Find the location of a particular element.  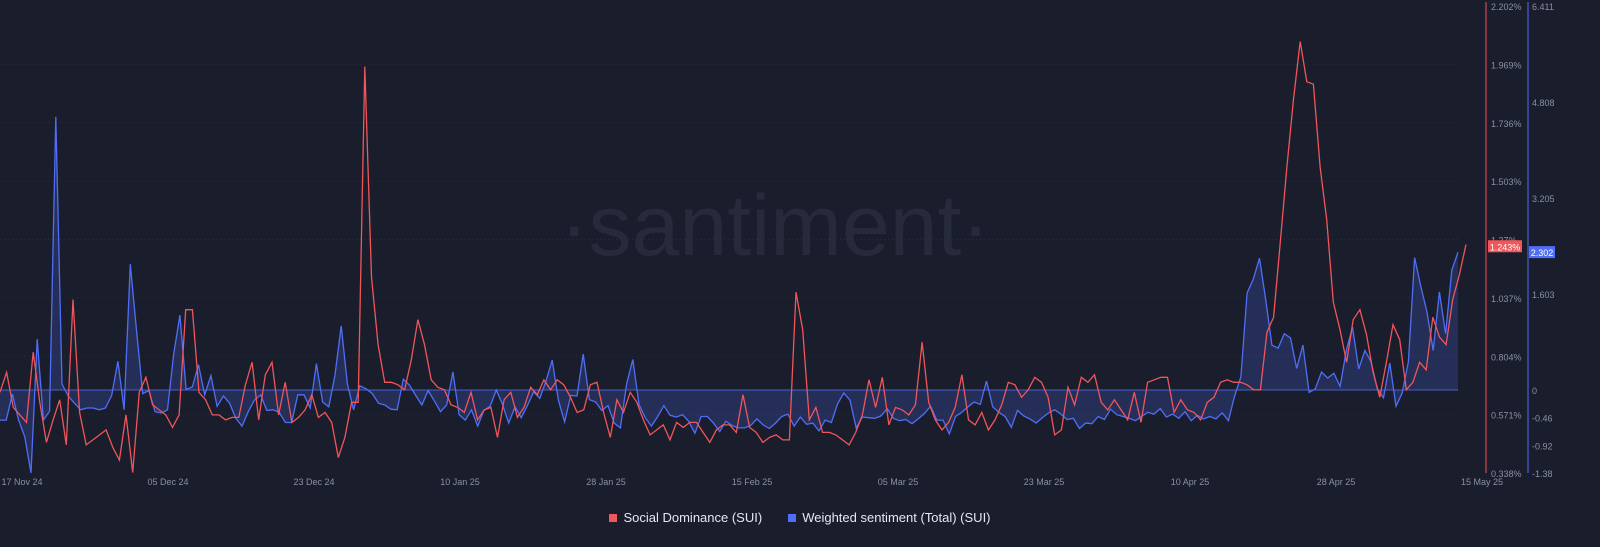

weighted-sentiment-value-badge is located at coordinates (1542, 252).